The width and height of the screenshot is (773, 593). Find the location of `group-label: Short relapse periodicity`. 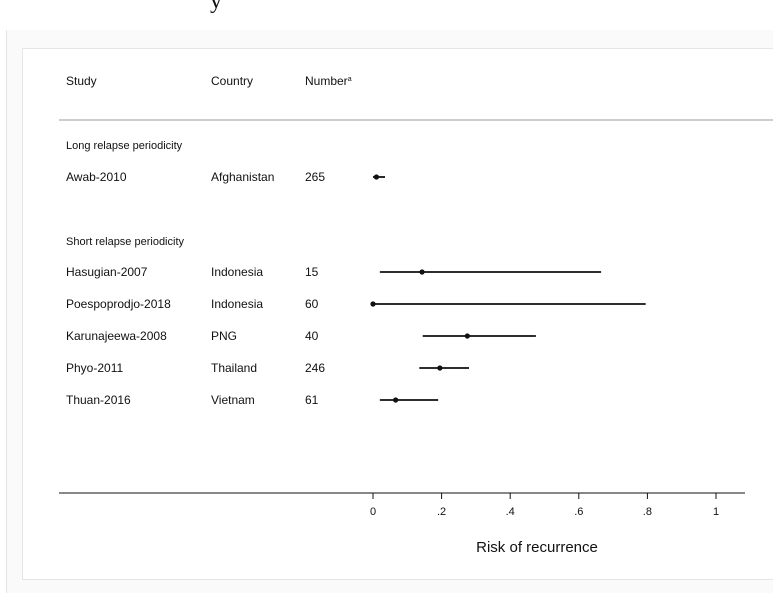

group-label: Short relapse periodicity is located at coordinates (125, 242).